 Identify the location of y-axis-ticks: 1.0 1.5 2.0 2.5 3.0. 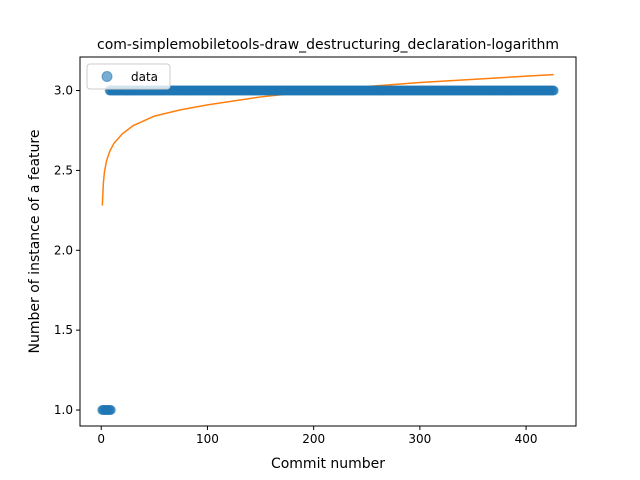
(67, 250).